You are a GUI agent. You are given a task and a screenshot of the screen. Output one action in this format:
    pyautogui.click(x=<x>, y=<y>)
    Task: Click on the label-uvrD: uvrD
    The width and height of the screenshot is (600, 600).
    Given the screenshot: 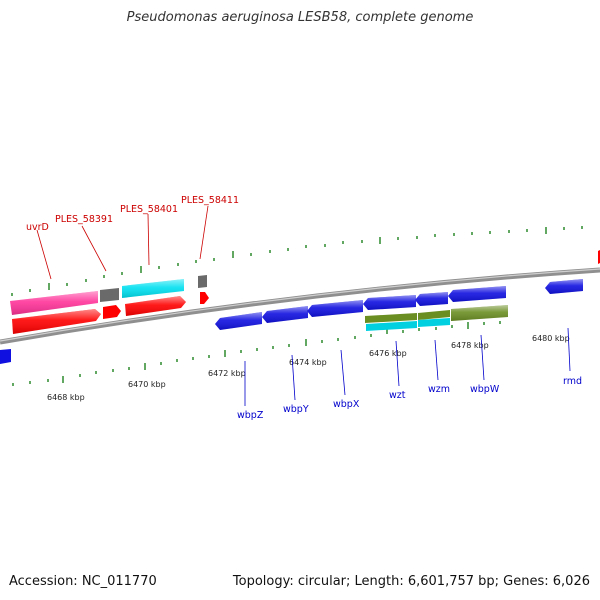 What is the action you would take?
    pyautogui.click(x=37, y=227)
    